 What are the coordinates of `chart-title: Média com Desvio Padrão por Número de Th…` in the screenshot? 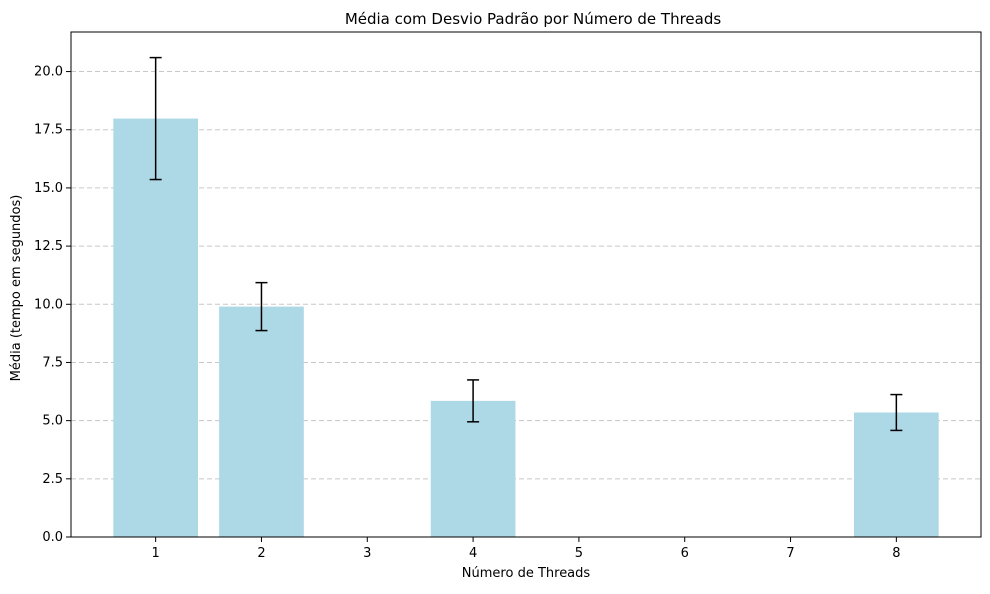 It's located at (533, 19).